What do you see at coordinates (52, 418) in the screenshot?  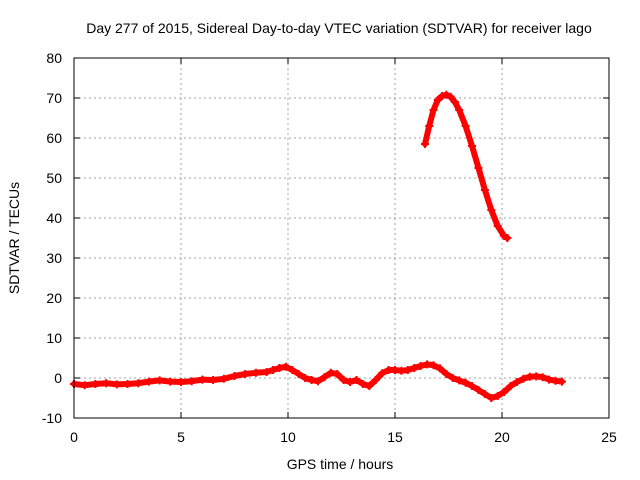 I see `y-tick-label: -10` at bounding box center [52, 418].